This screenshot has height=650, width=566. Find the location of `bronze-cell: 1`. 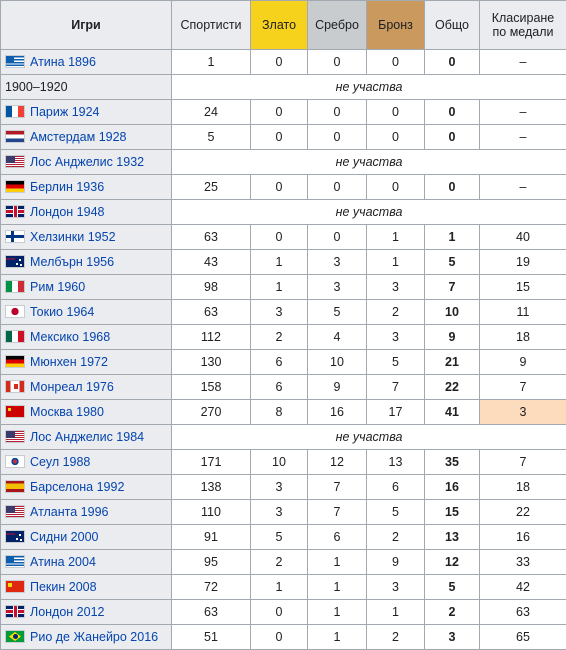

bronze-cell: 1 is located at coordinates (395, 262).